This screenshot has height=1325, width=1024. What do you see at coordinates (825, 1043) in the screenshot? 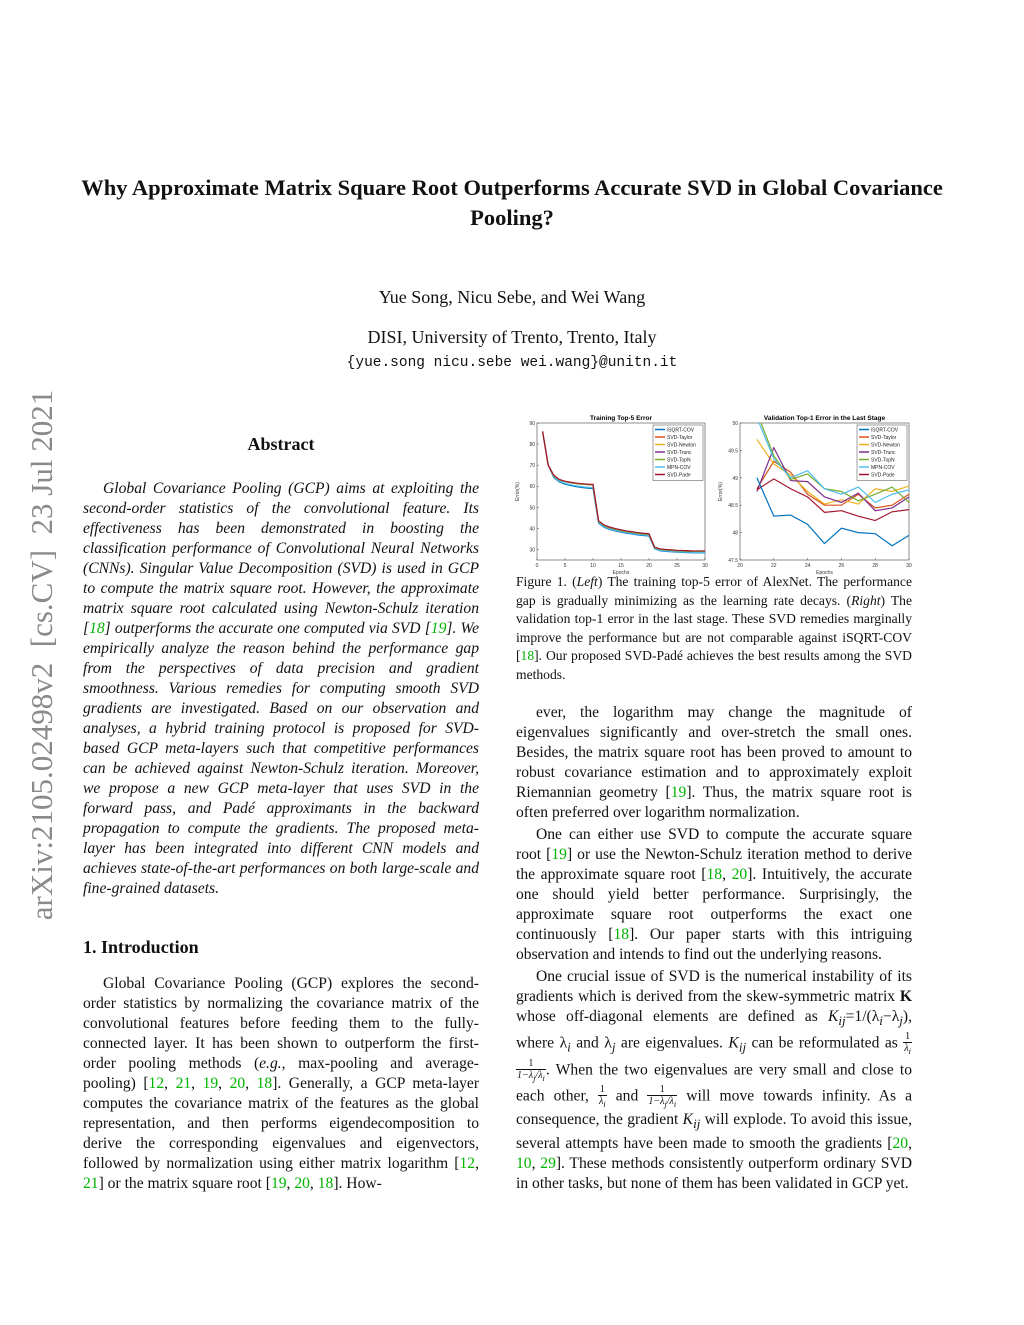
I see `text-run: can be reformulated as` at bounding box center [825, 1043].